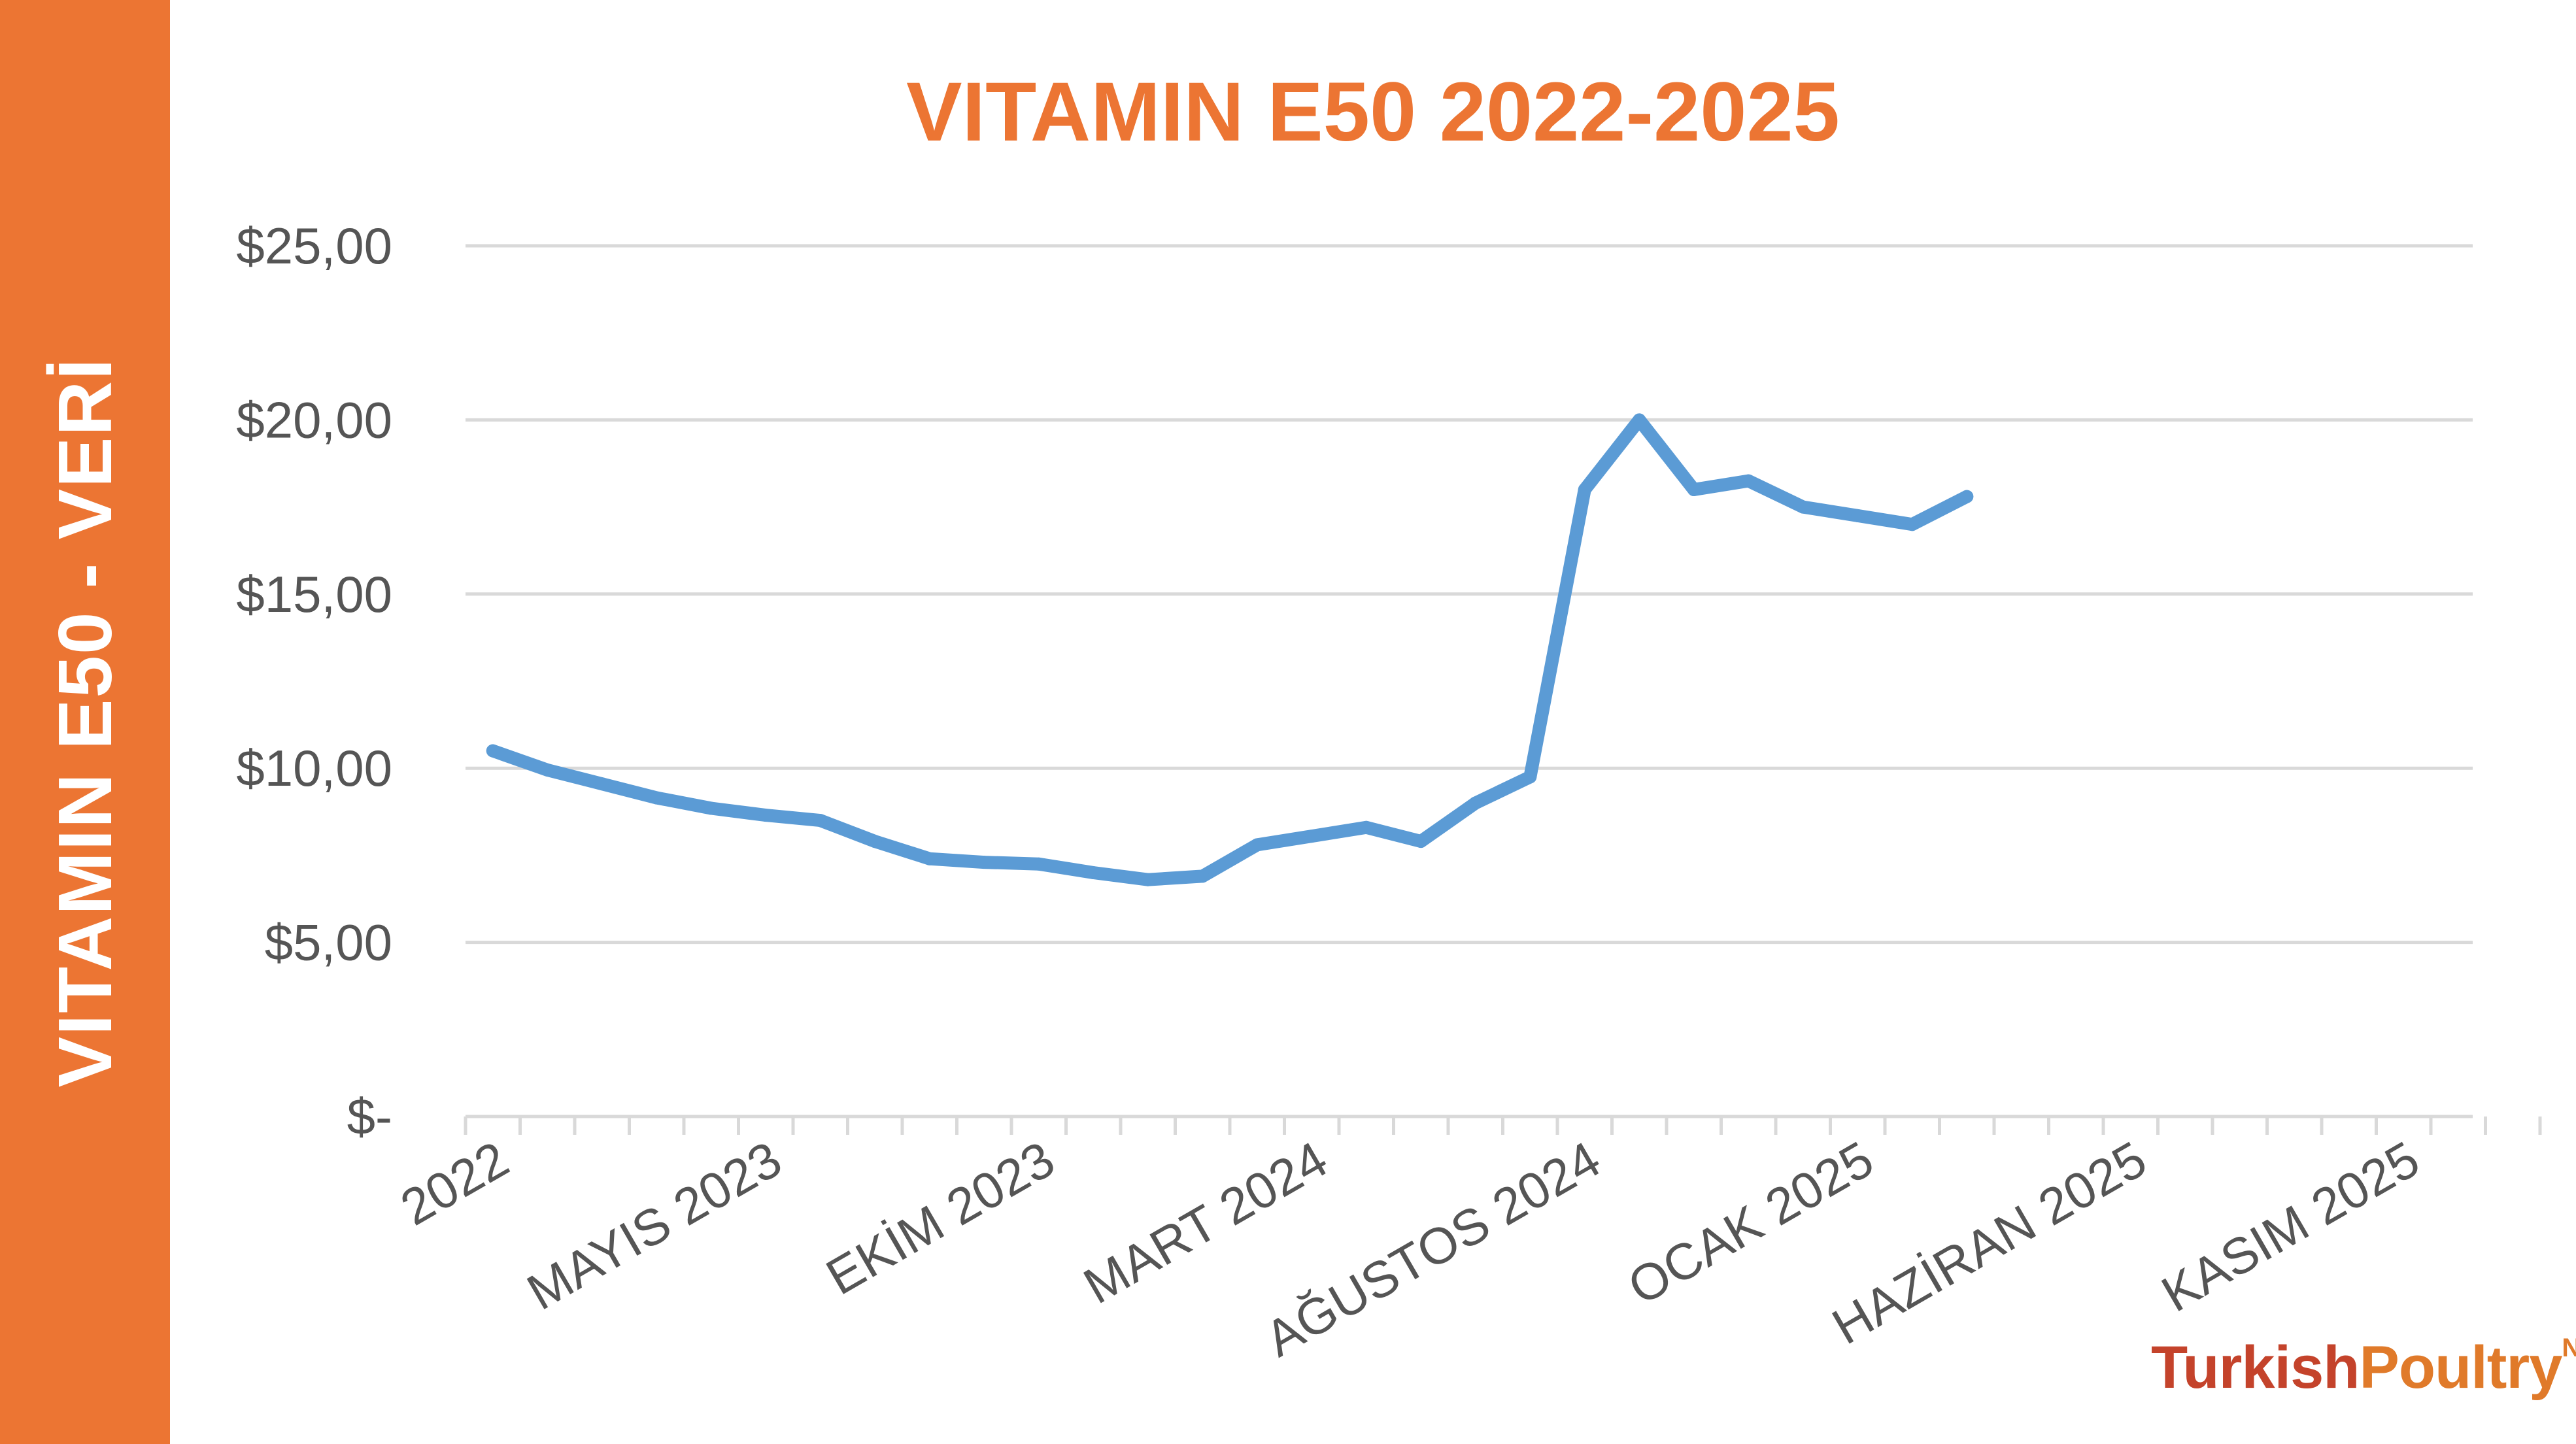  What do you see at coordinates (314, 246) in the screenshot?
I see `y-tick-label: $25,00` at bounding box center [314, 246].